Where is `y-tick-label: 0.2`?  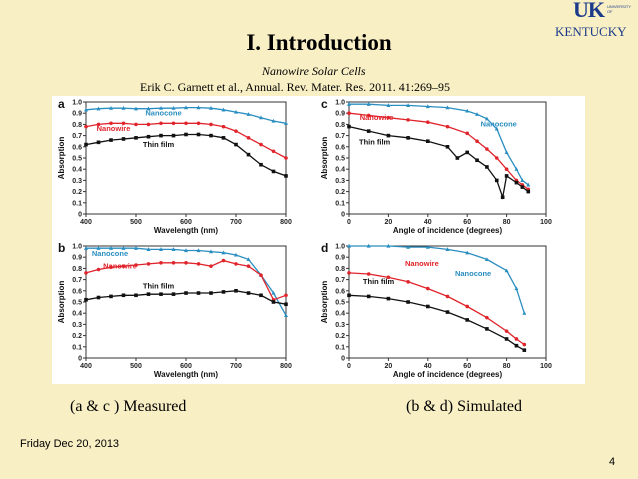
y-tick-label: 0.2 is located at coordinates (77, 192).